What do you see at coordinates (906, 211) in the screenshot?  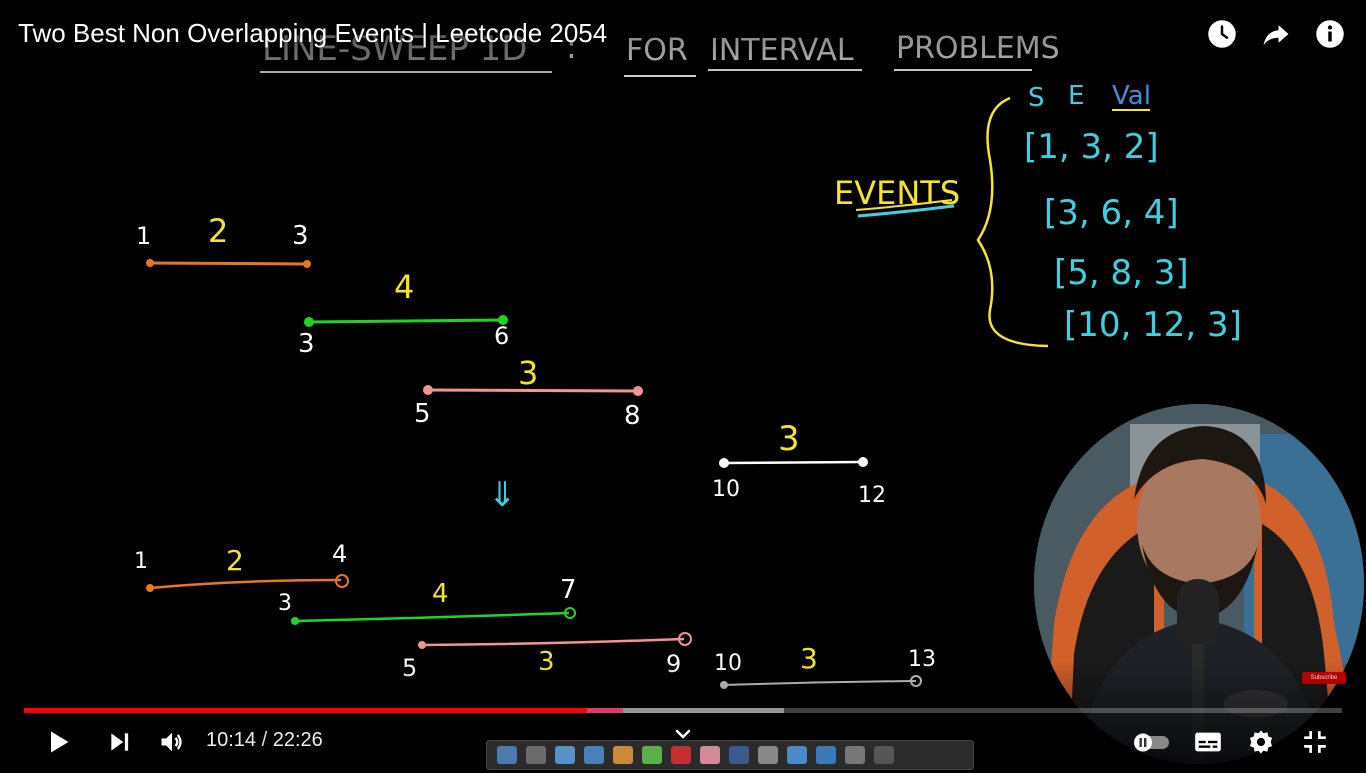 I see `events-underline` at bounding box center [906, 211].